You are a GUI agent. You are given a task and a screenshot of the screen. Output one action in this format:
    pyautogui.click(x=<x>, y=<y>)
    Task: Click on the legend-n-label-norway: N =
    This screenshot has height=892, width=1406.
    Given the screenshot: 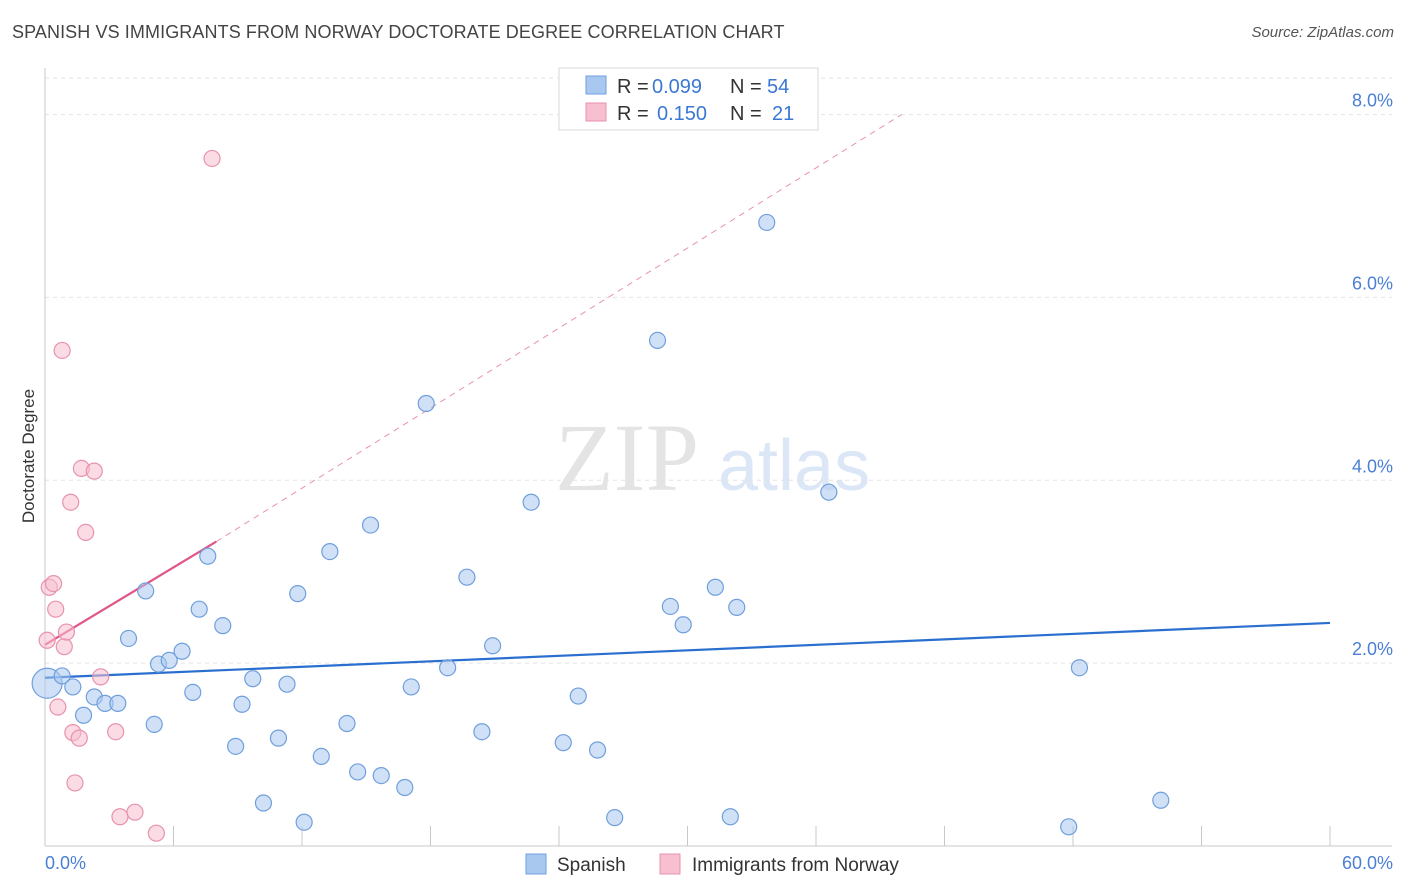 What is the action you would take?
    pyautogui.click(x=746, y=114)
    